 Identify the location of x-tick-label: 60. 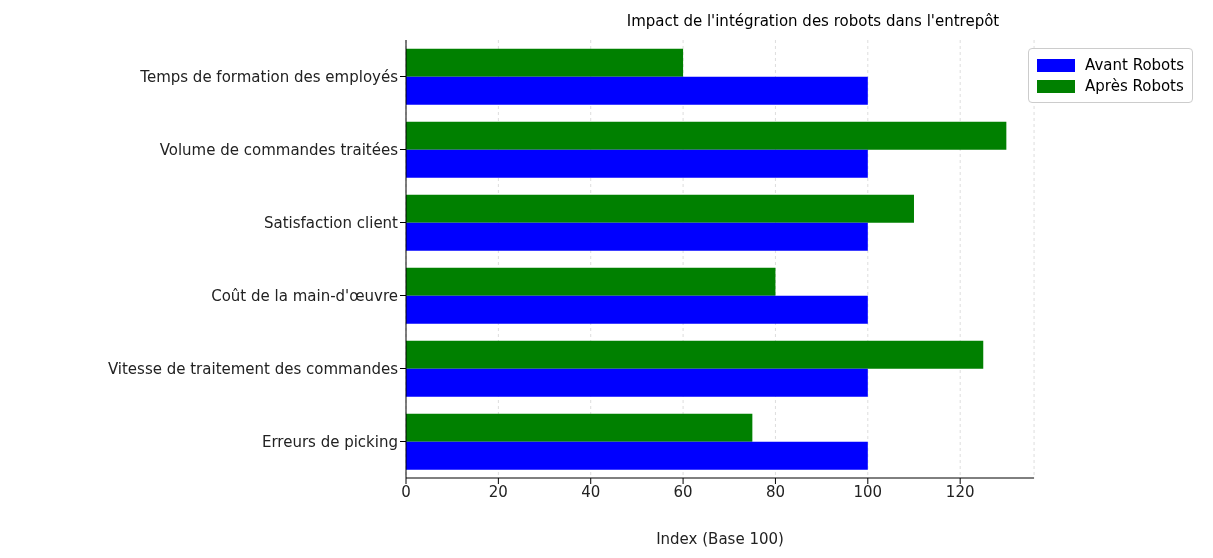
(683, 491).